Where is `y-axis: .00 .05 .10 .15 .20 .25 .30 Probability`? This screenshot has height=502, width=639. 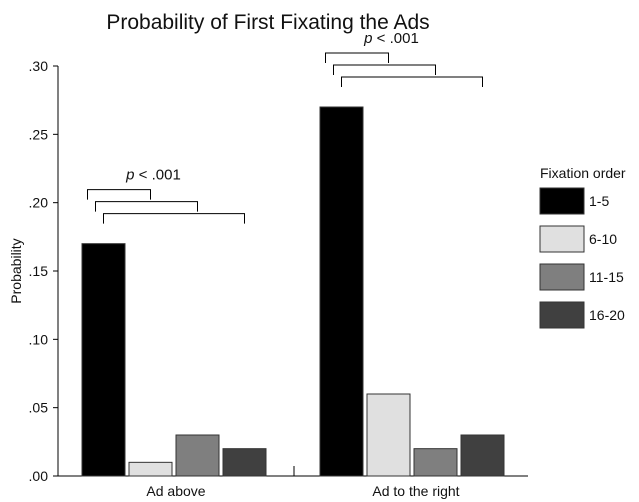 y-axis: .00 .05 .10 .15 .20 .25 .30 Probability is located at coordinates (33, 271).